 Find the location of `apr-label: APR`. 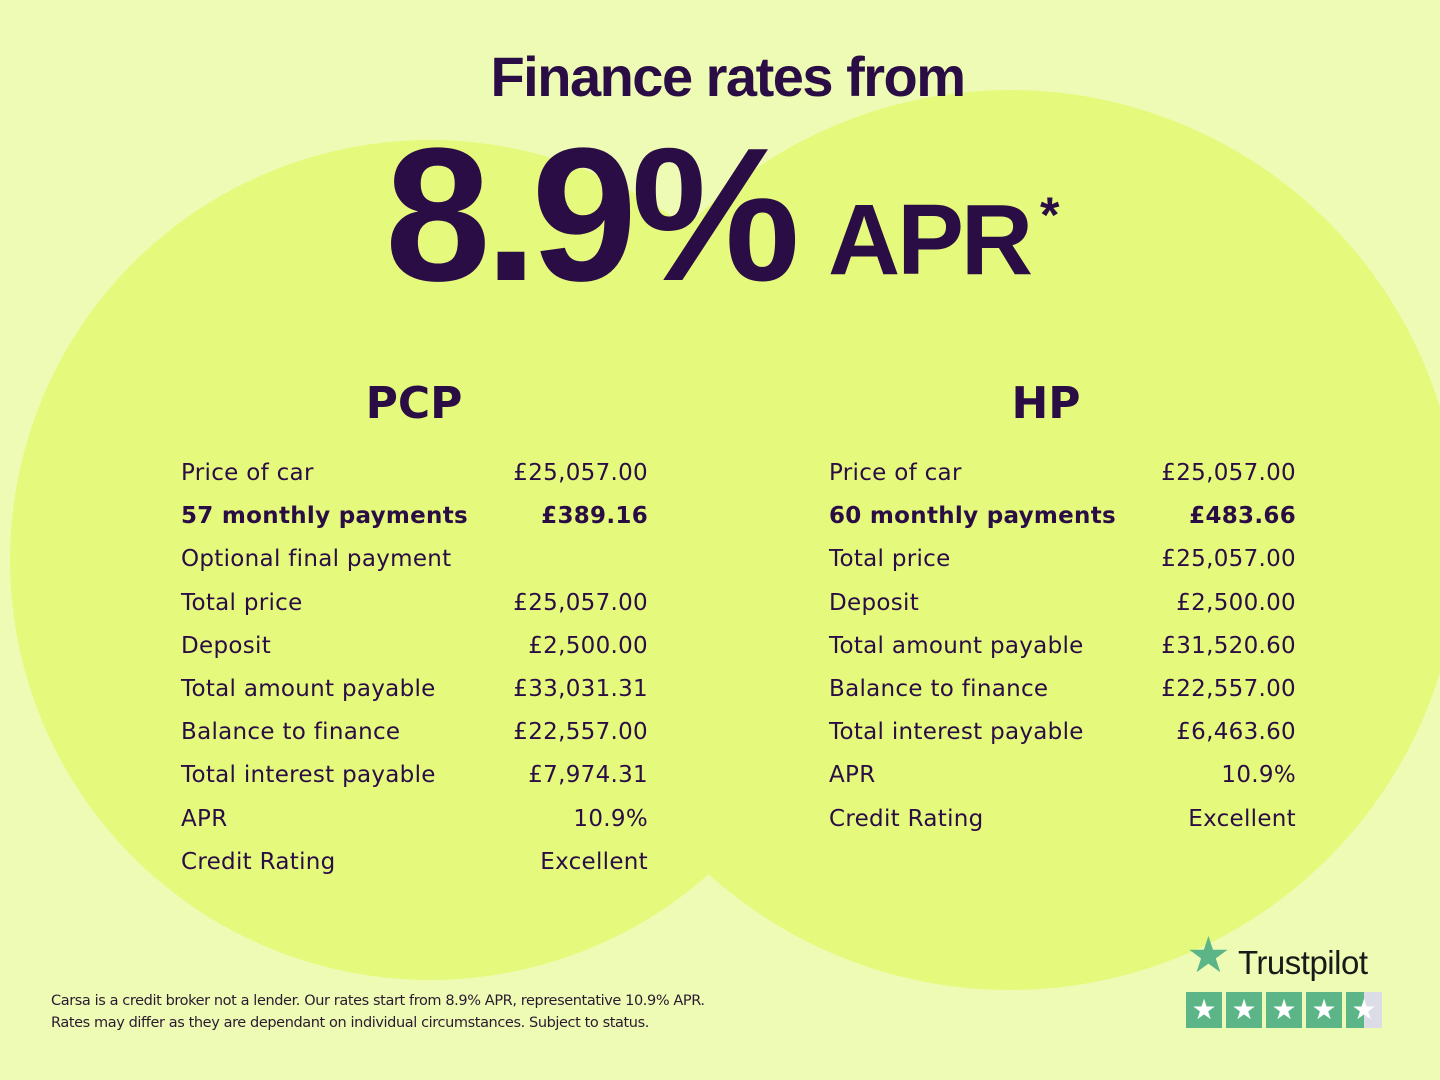

apr-label: APR is located at coordinates (930, 240).